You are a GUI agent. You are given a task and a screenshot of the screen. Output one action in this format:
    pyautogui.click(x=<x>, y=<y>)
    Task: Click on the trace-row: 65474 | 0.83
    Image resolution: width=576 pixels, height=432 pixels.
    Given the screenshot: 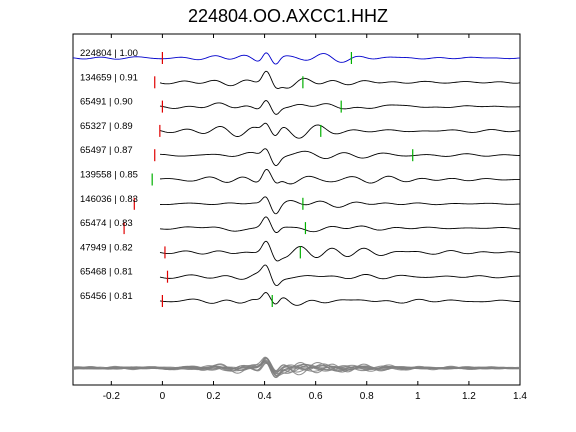 What is the action you would take?
    pyautogui.click(x=300, y=225)
    